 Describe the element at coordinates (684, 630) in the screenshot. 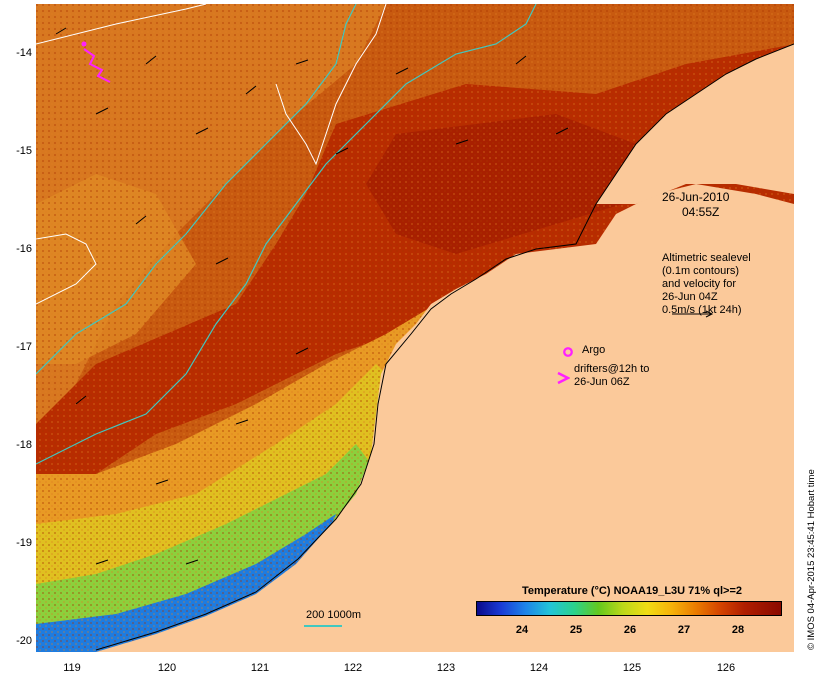

I see `colorbar-tick-label: 27` at that location.